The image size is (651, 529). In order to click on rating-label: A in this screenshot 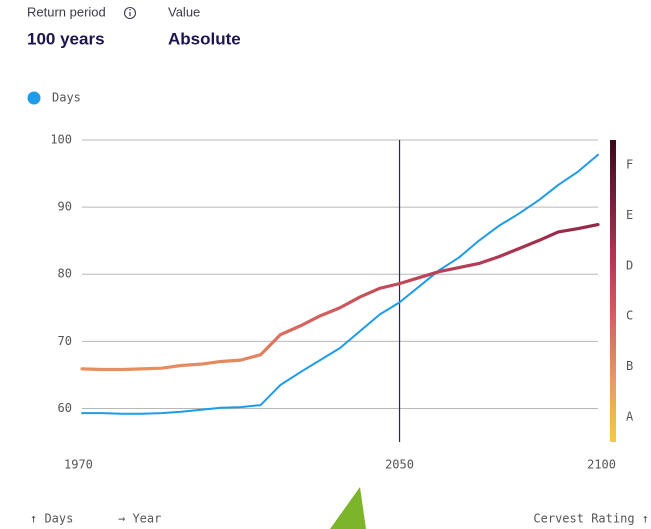, I will do `click(630, 416)`.